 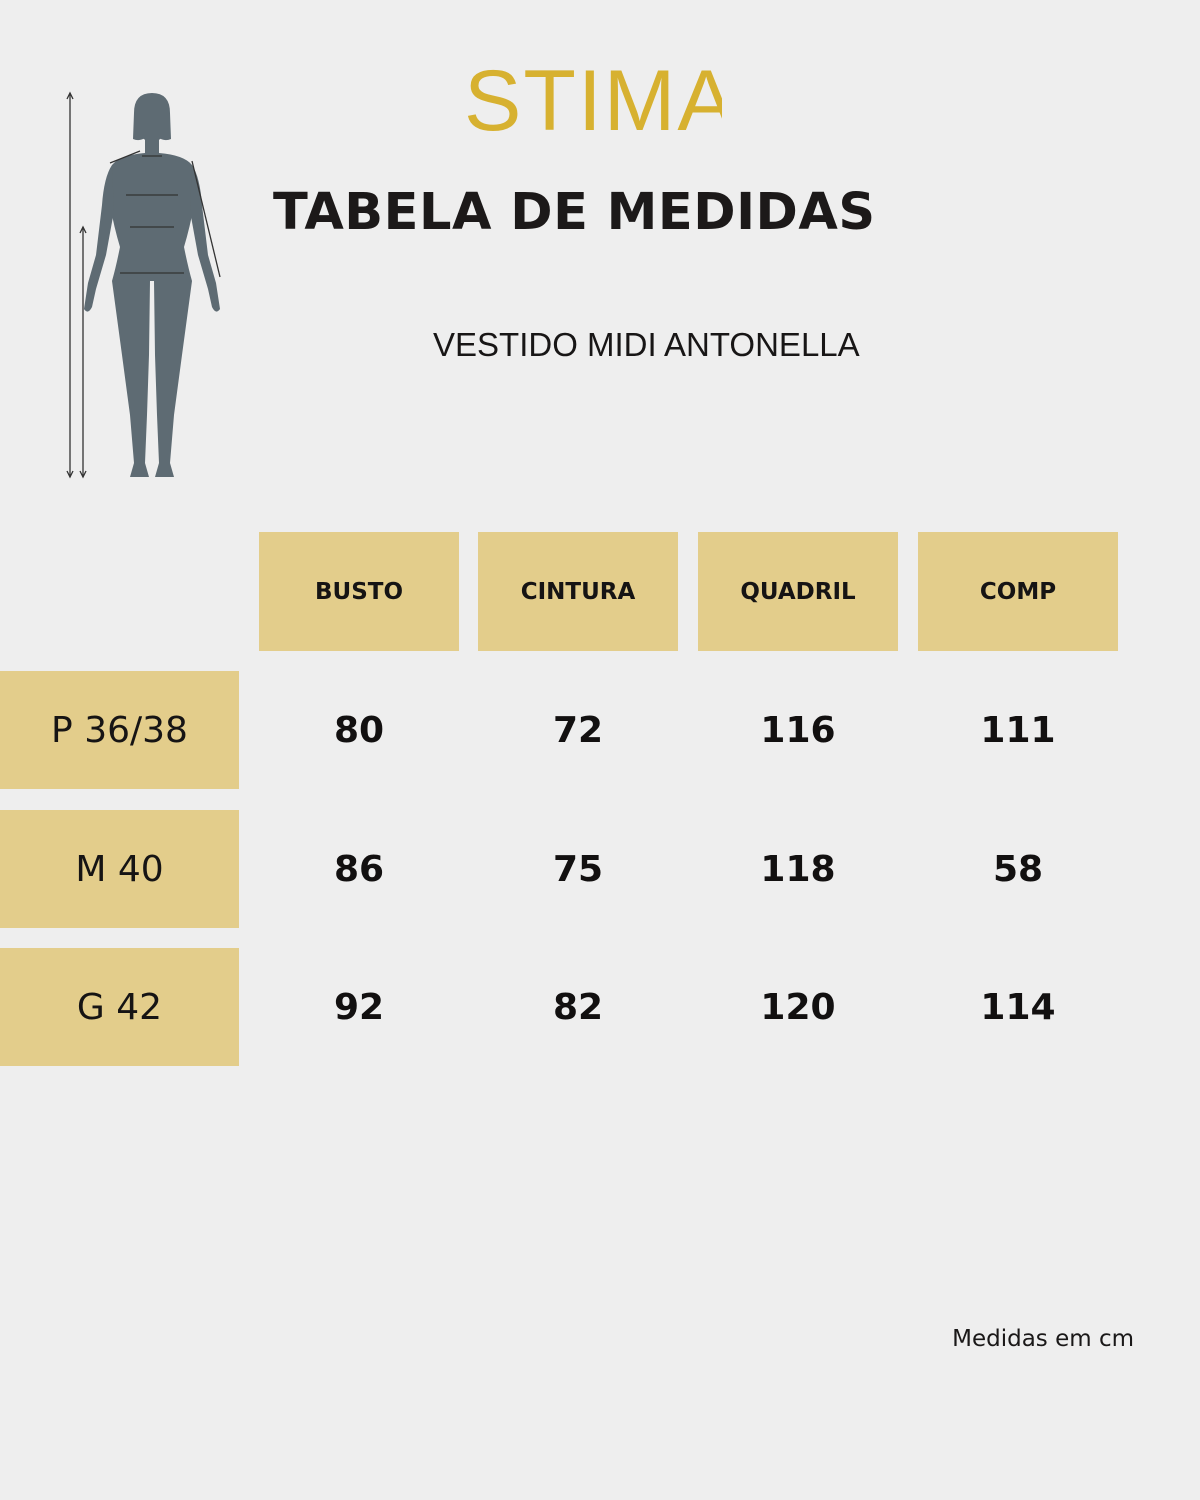 I want to click on size-label-g: G 42, so click(x=119, y=1007).